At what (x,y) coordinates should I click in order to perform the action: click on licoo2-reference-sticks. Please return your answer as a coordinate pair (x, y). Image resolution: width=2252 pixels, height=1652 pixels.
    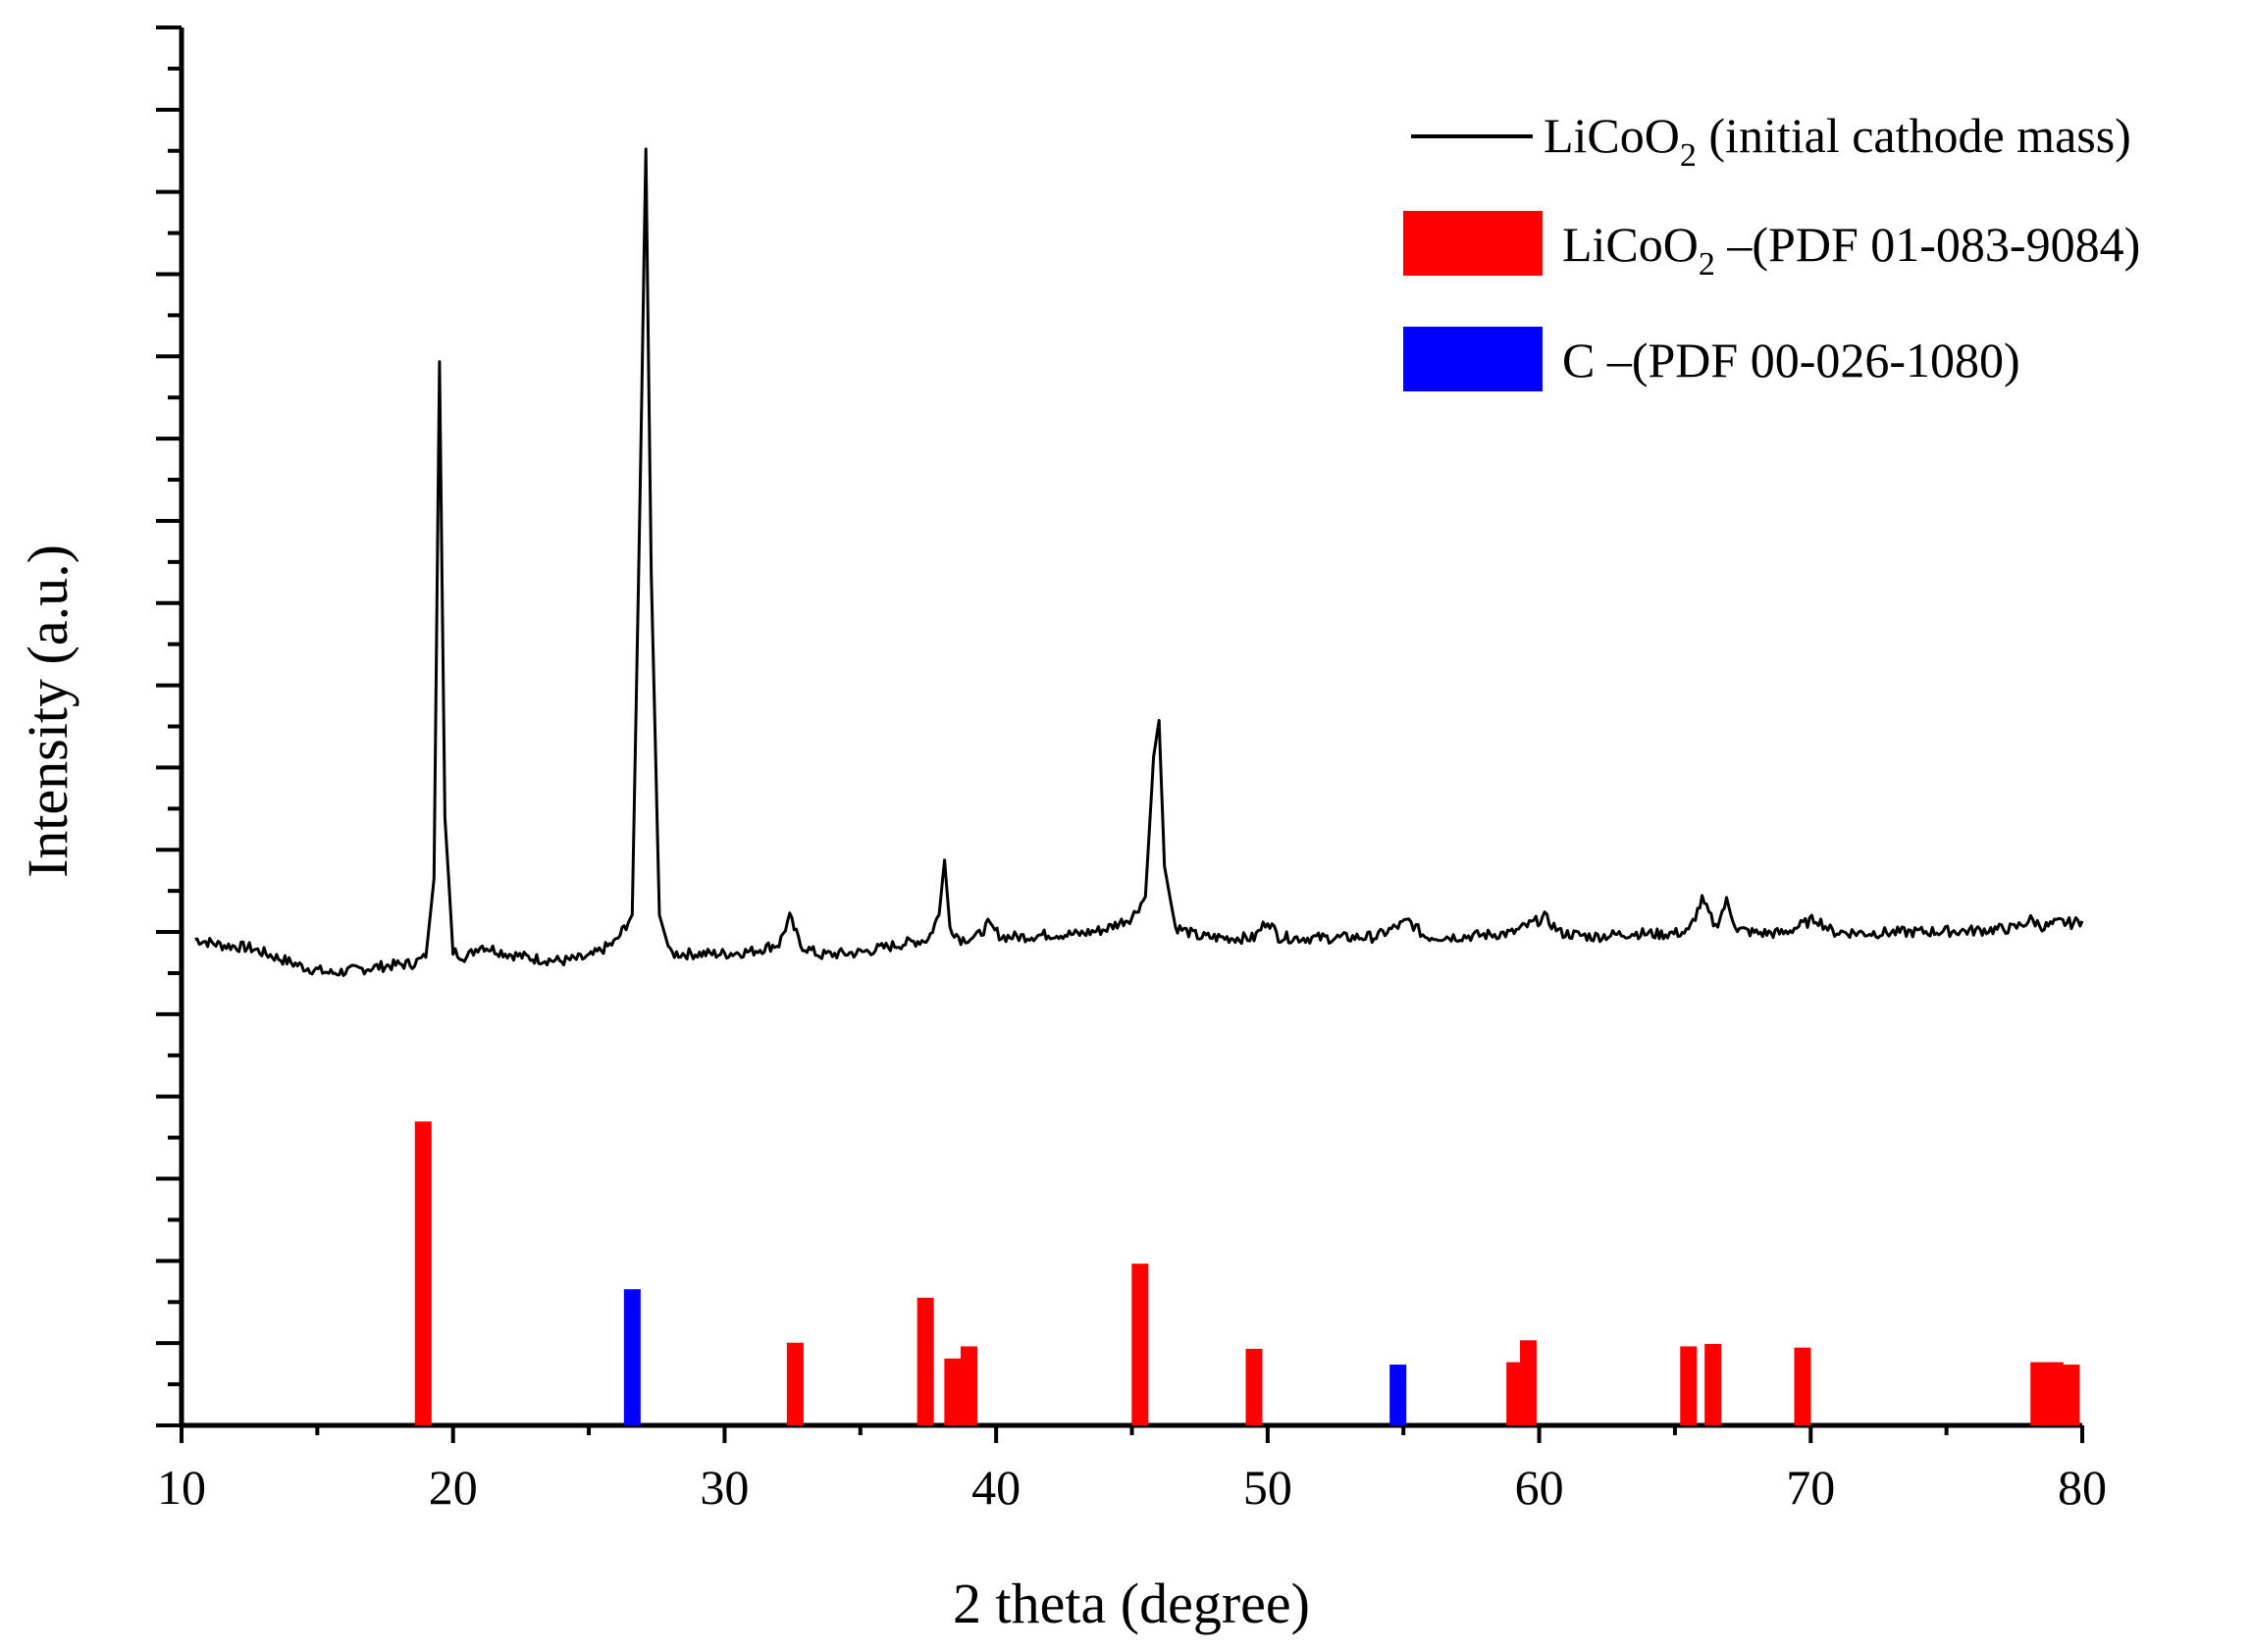
    Looking at the image, I should click on (1247, 1273).